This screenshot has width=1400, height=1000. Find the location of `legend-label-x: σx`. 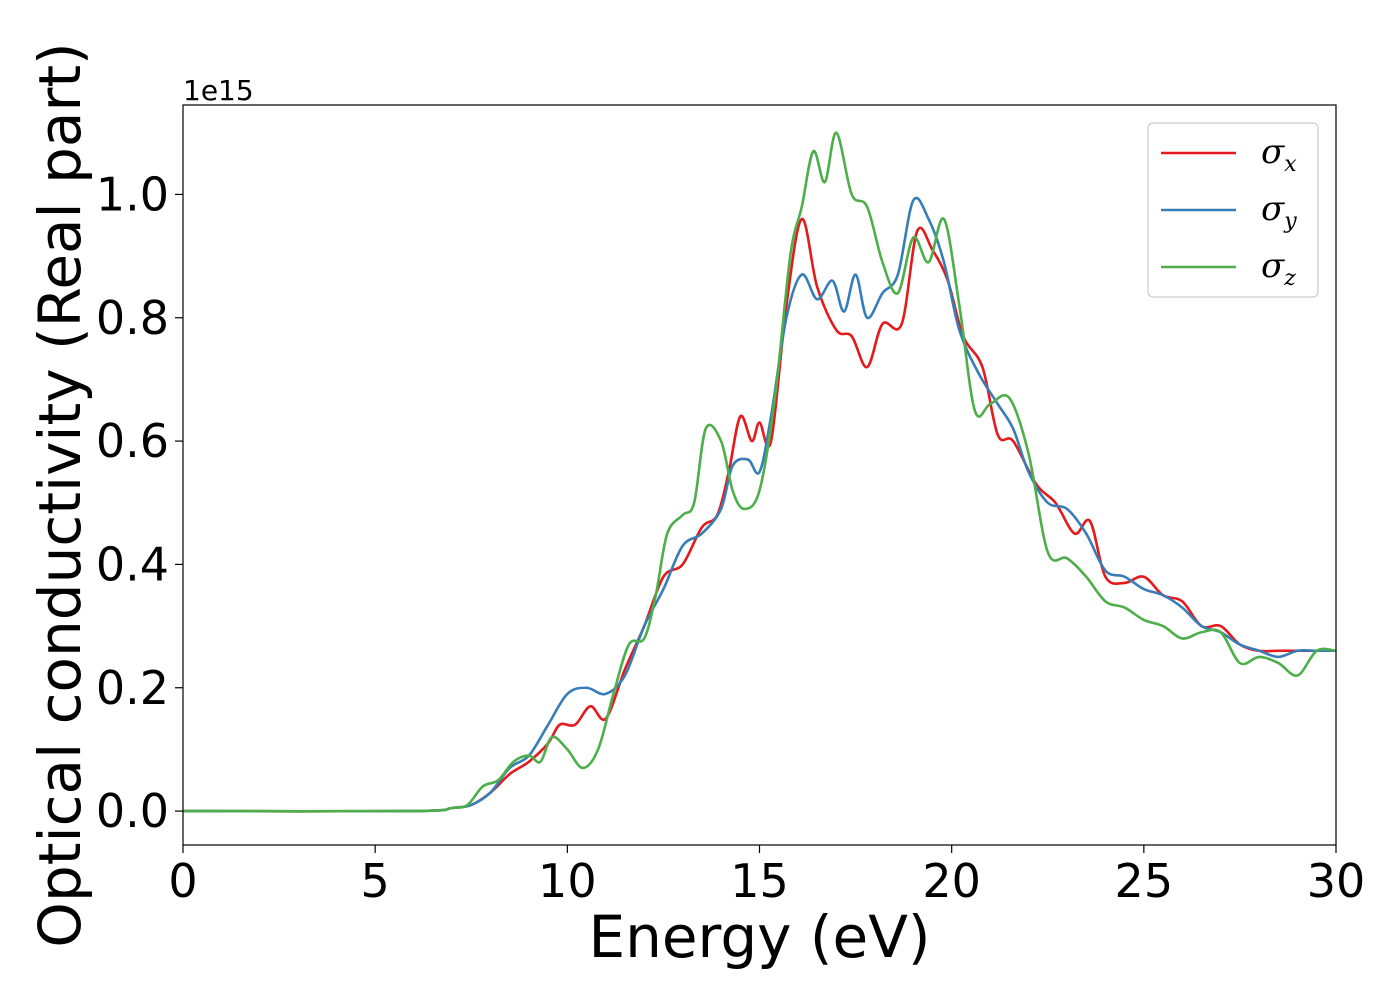

legend-label-x: σx is located at coordinates (1279, 154).